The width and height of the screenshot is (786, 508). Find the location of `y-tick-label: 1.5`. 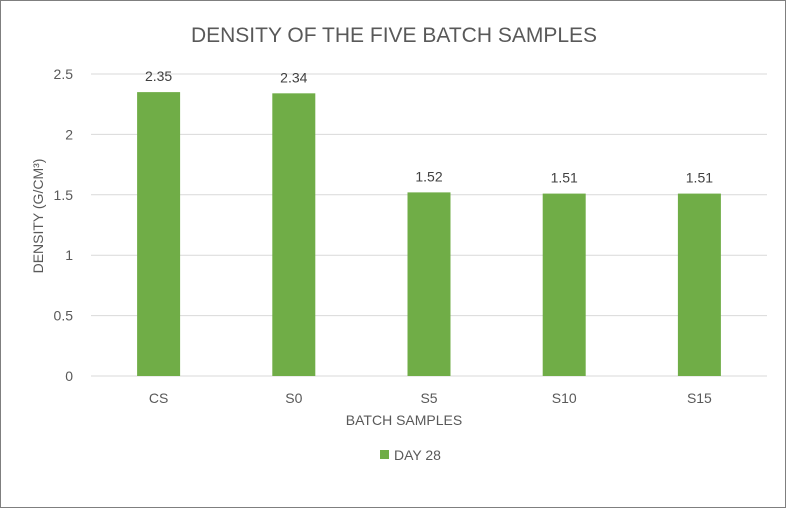

y-tick-label: 1.5 is located at coordinates (64, 195).